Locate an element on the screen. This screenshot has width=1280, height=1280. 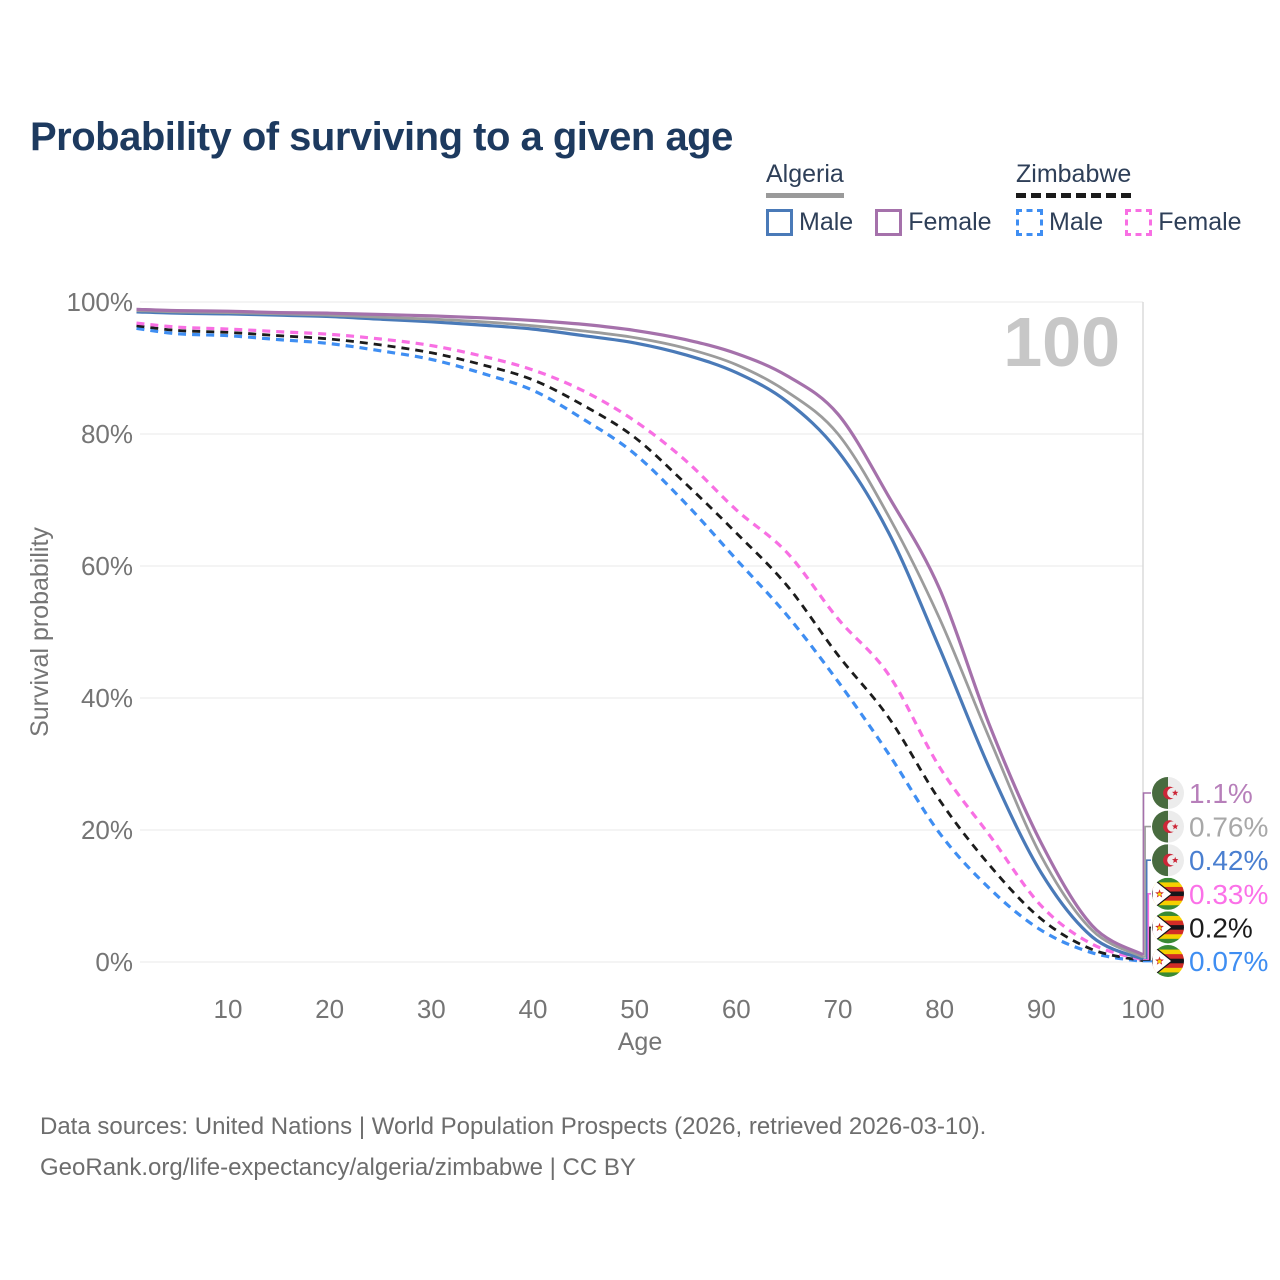
y-tick-label: 40% is located at coordinates (107, 698).